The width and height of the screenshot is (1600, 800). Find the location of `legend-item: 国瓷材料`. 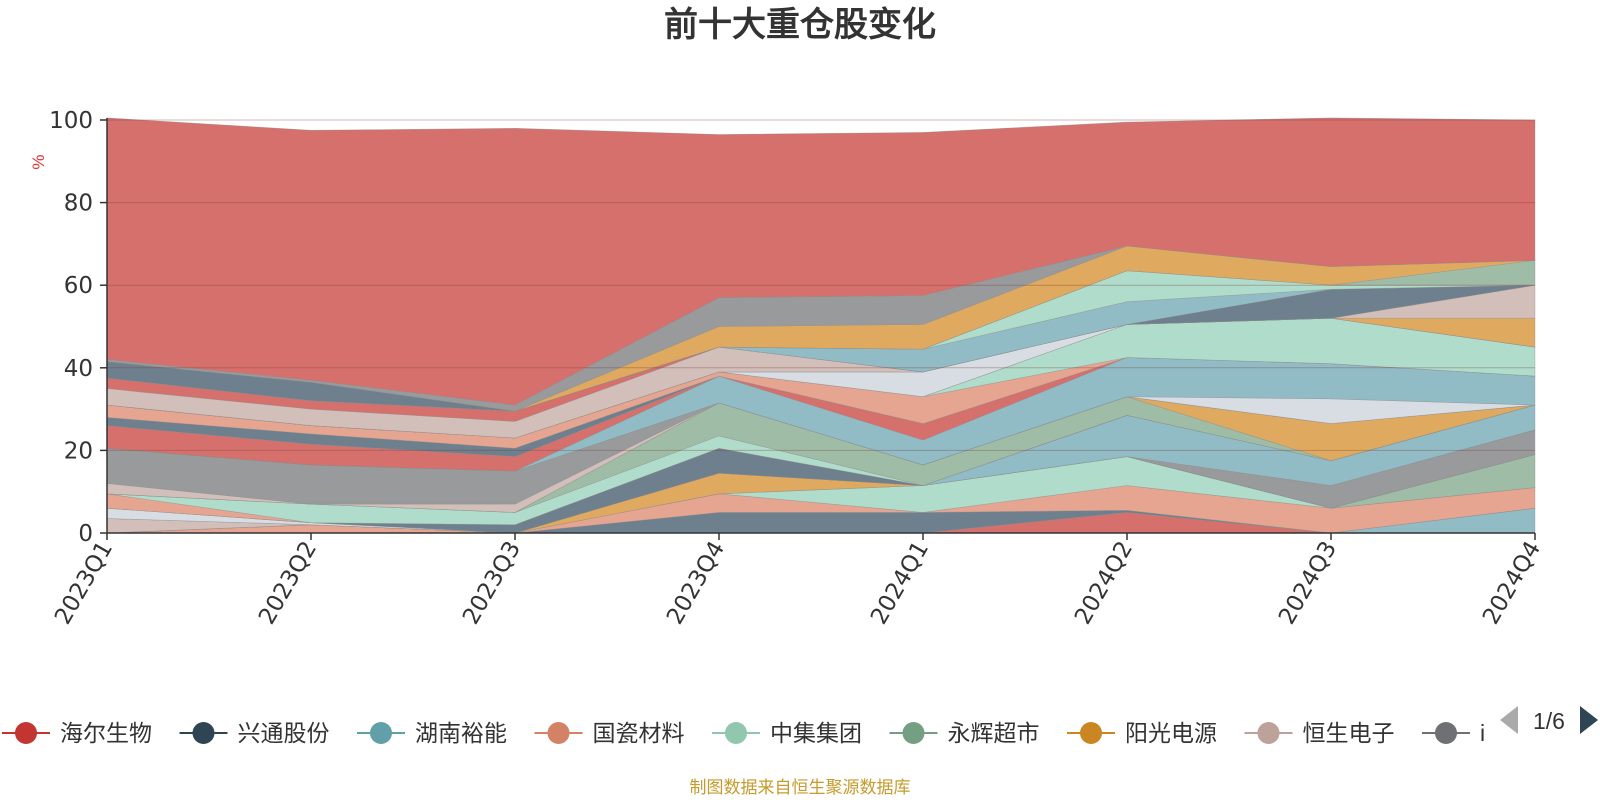

legend-item: 国瓷材料 is located at coordinates (609, 733).